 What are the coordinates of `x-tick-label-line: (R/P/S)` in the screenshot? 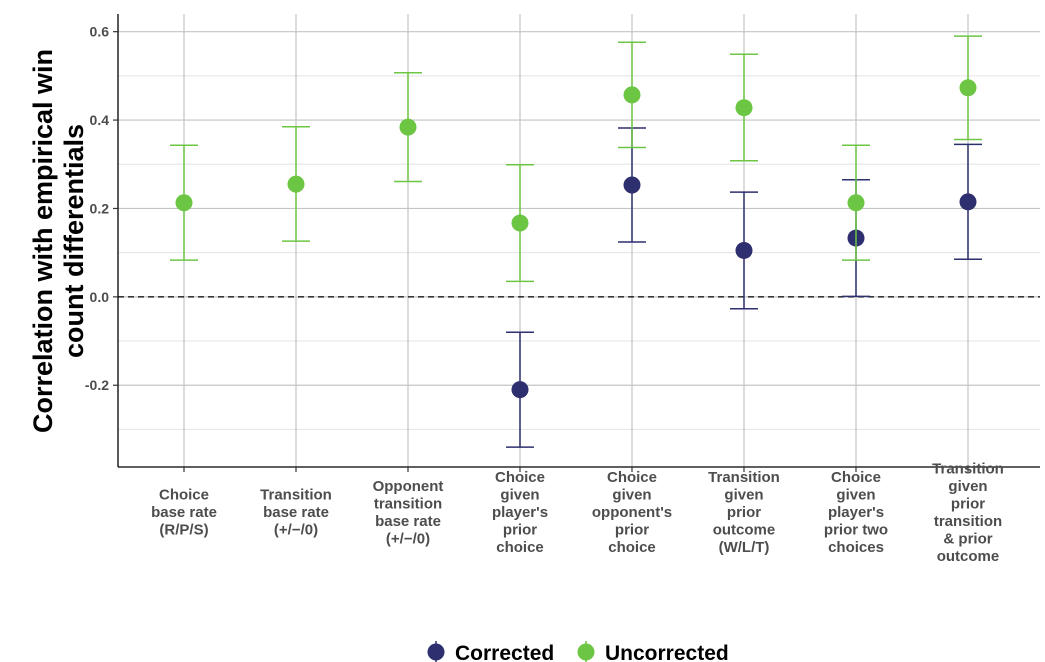 It's located at (183, 530).